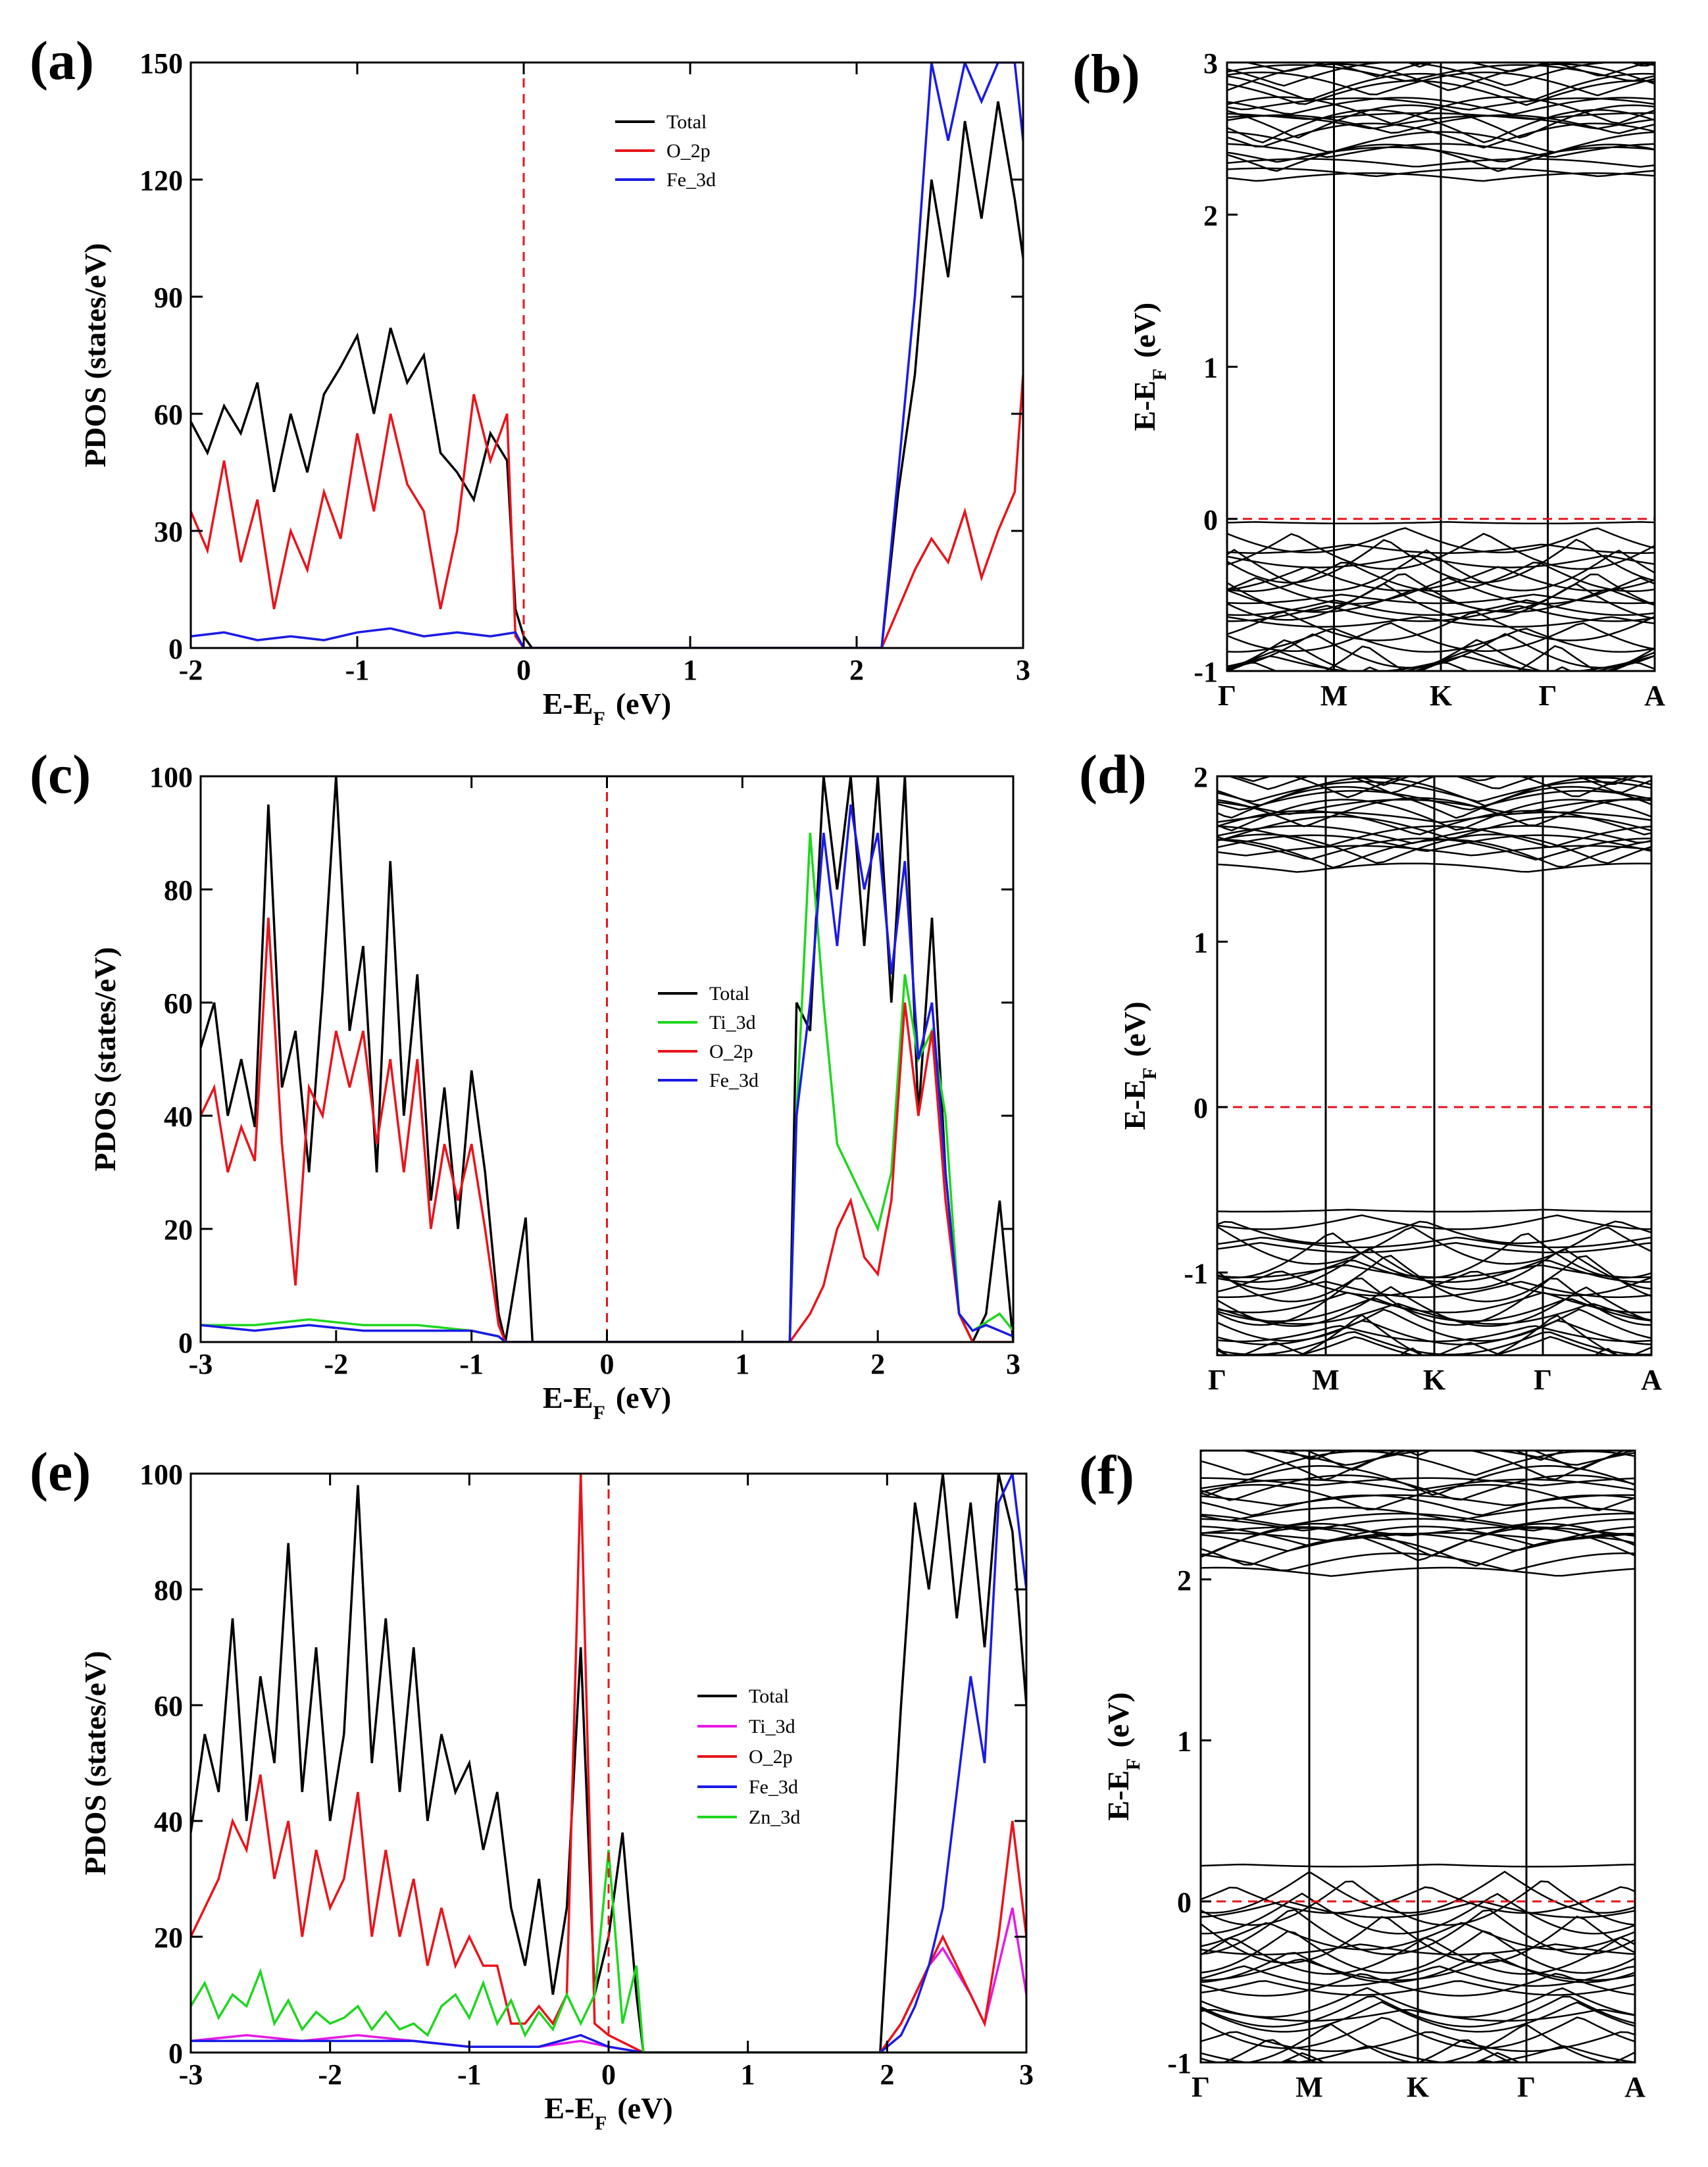 The image size is (1708, 2167). Describe the element at coordinates (330, 2074) in the screenshot. I see `x-tick-label: -2` at that location.